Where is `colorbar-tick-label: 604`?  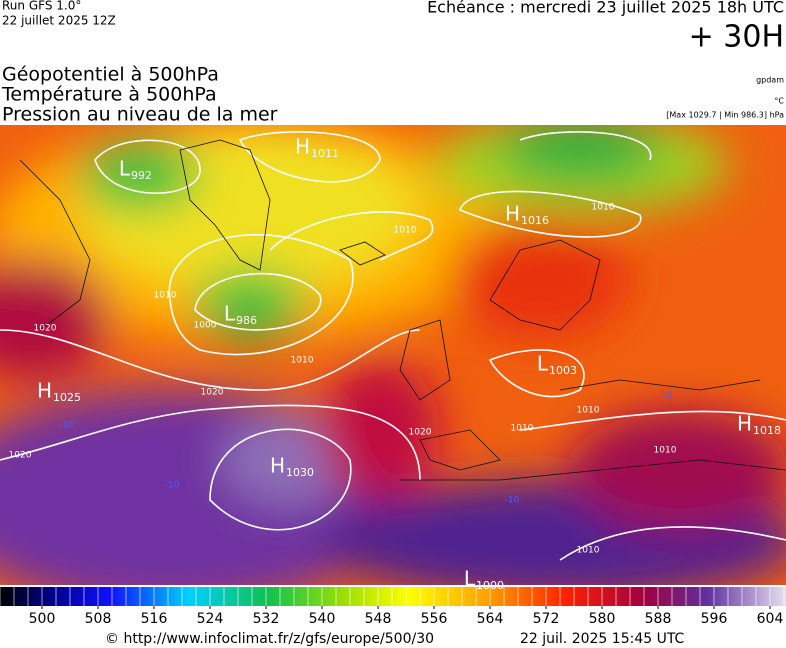 colorbar-tick-label: 604 is located at coordinates (770, 619).